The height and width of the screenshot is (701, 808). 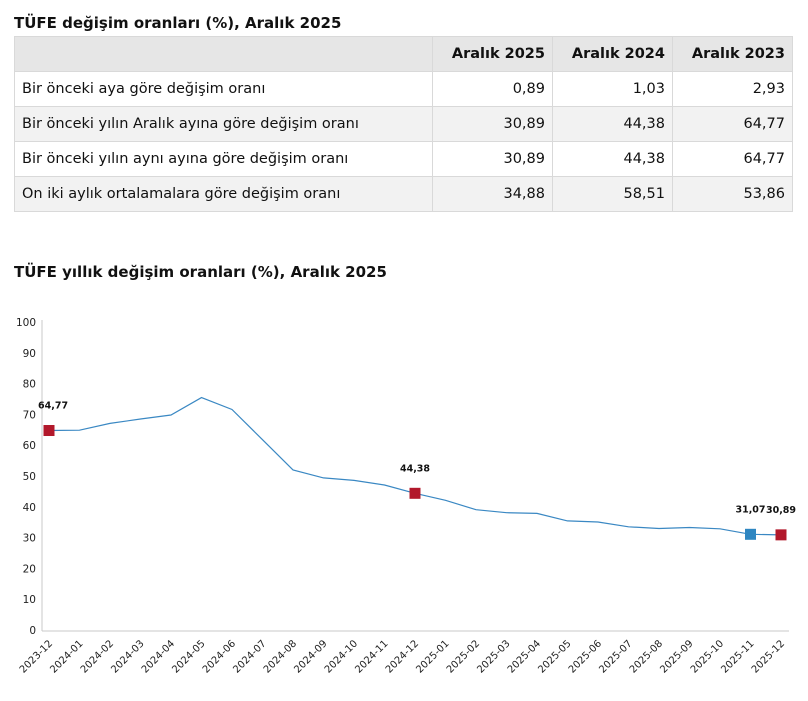 I want to click on header-cell-aralik-2025: Aralık 2025, so click(x=492, y=54).